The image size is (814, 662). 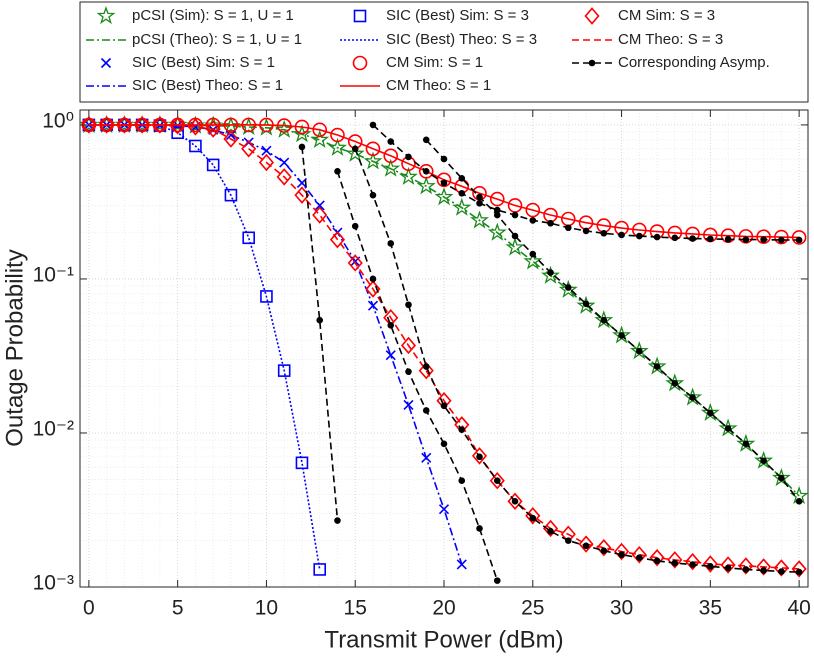 I want to click on x-tick-label: 0, so click(x=89, y=608).